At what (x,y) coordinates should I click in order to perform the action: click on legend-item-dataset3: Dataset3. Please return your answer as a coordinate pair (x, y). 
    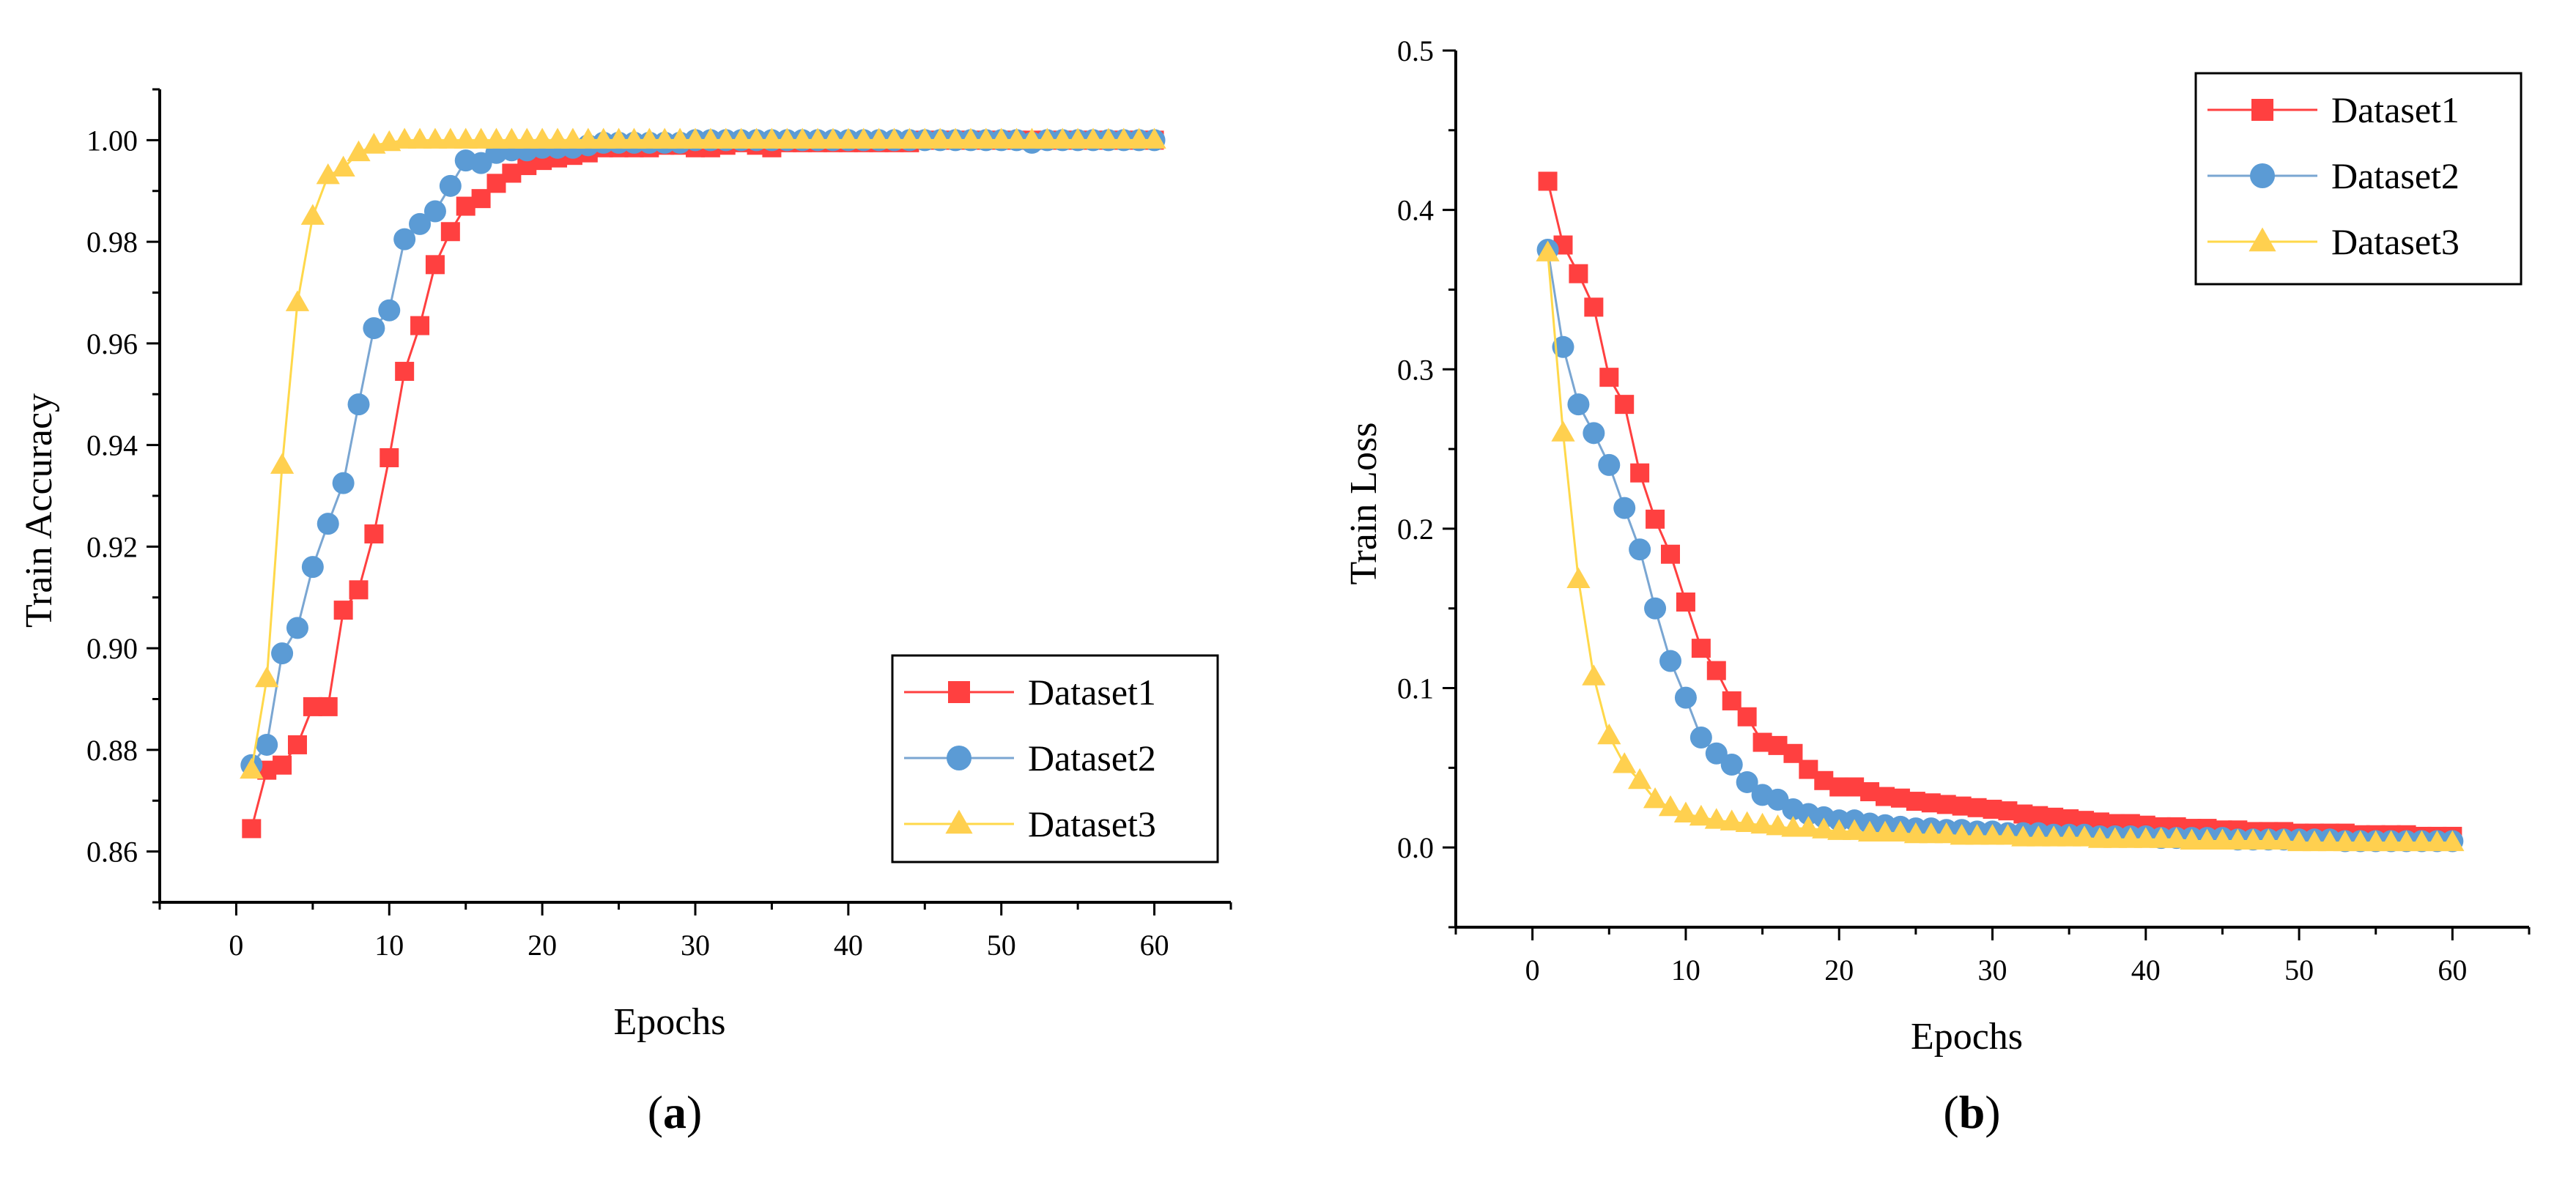
    Looking at the image, I should click on (1030, 823).